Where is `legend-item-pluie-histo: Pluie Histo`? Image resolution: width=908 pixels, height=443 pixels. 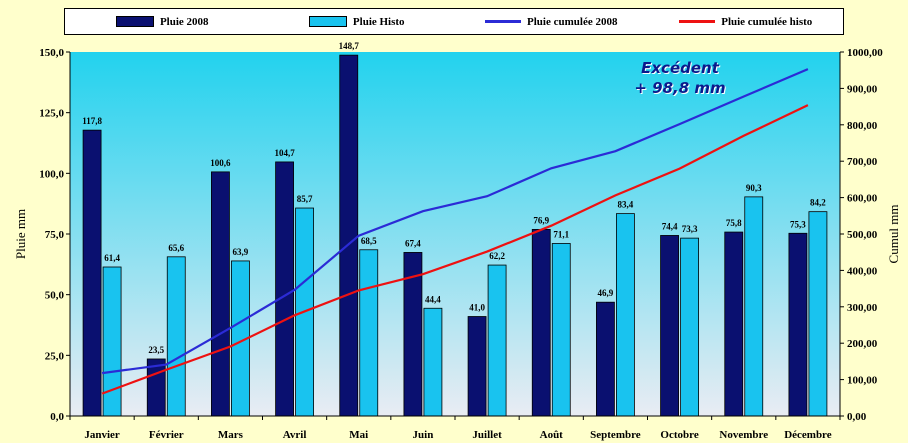
legend-item-pluie-histo: Pluie Histo is located at coordinates (357, 22).